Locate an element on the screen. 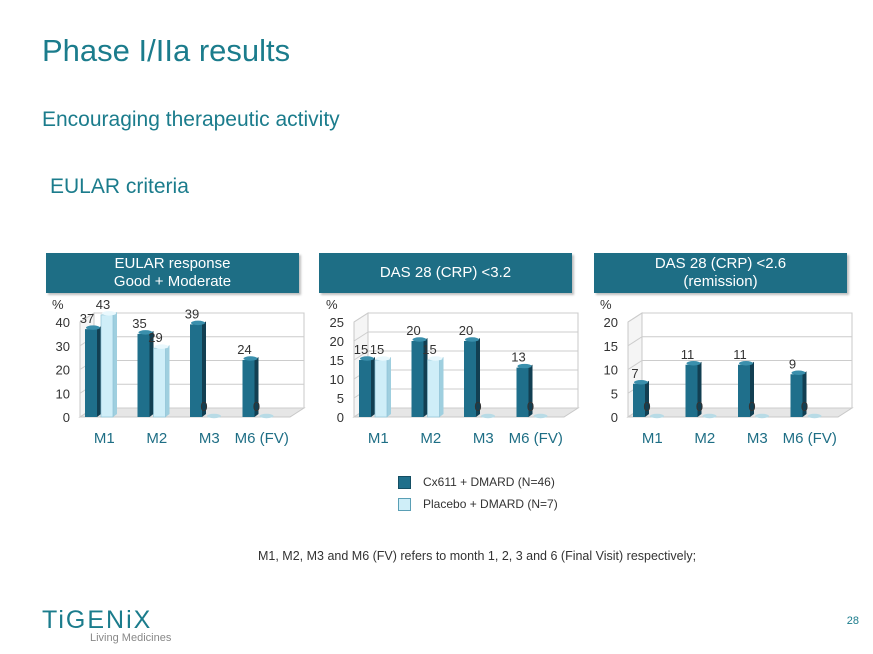 The height and width of the screenshot is (654, 873). chart-header-das26: DAS 28 (CRP) <2.6 (remission) is located at coordinates (720, 273).